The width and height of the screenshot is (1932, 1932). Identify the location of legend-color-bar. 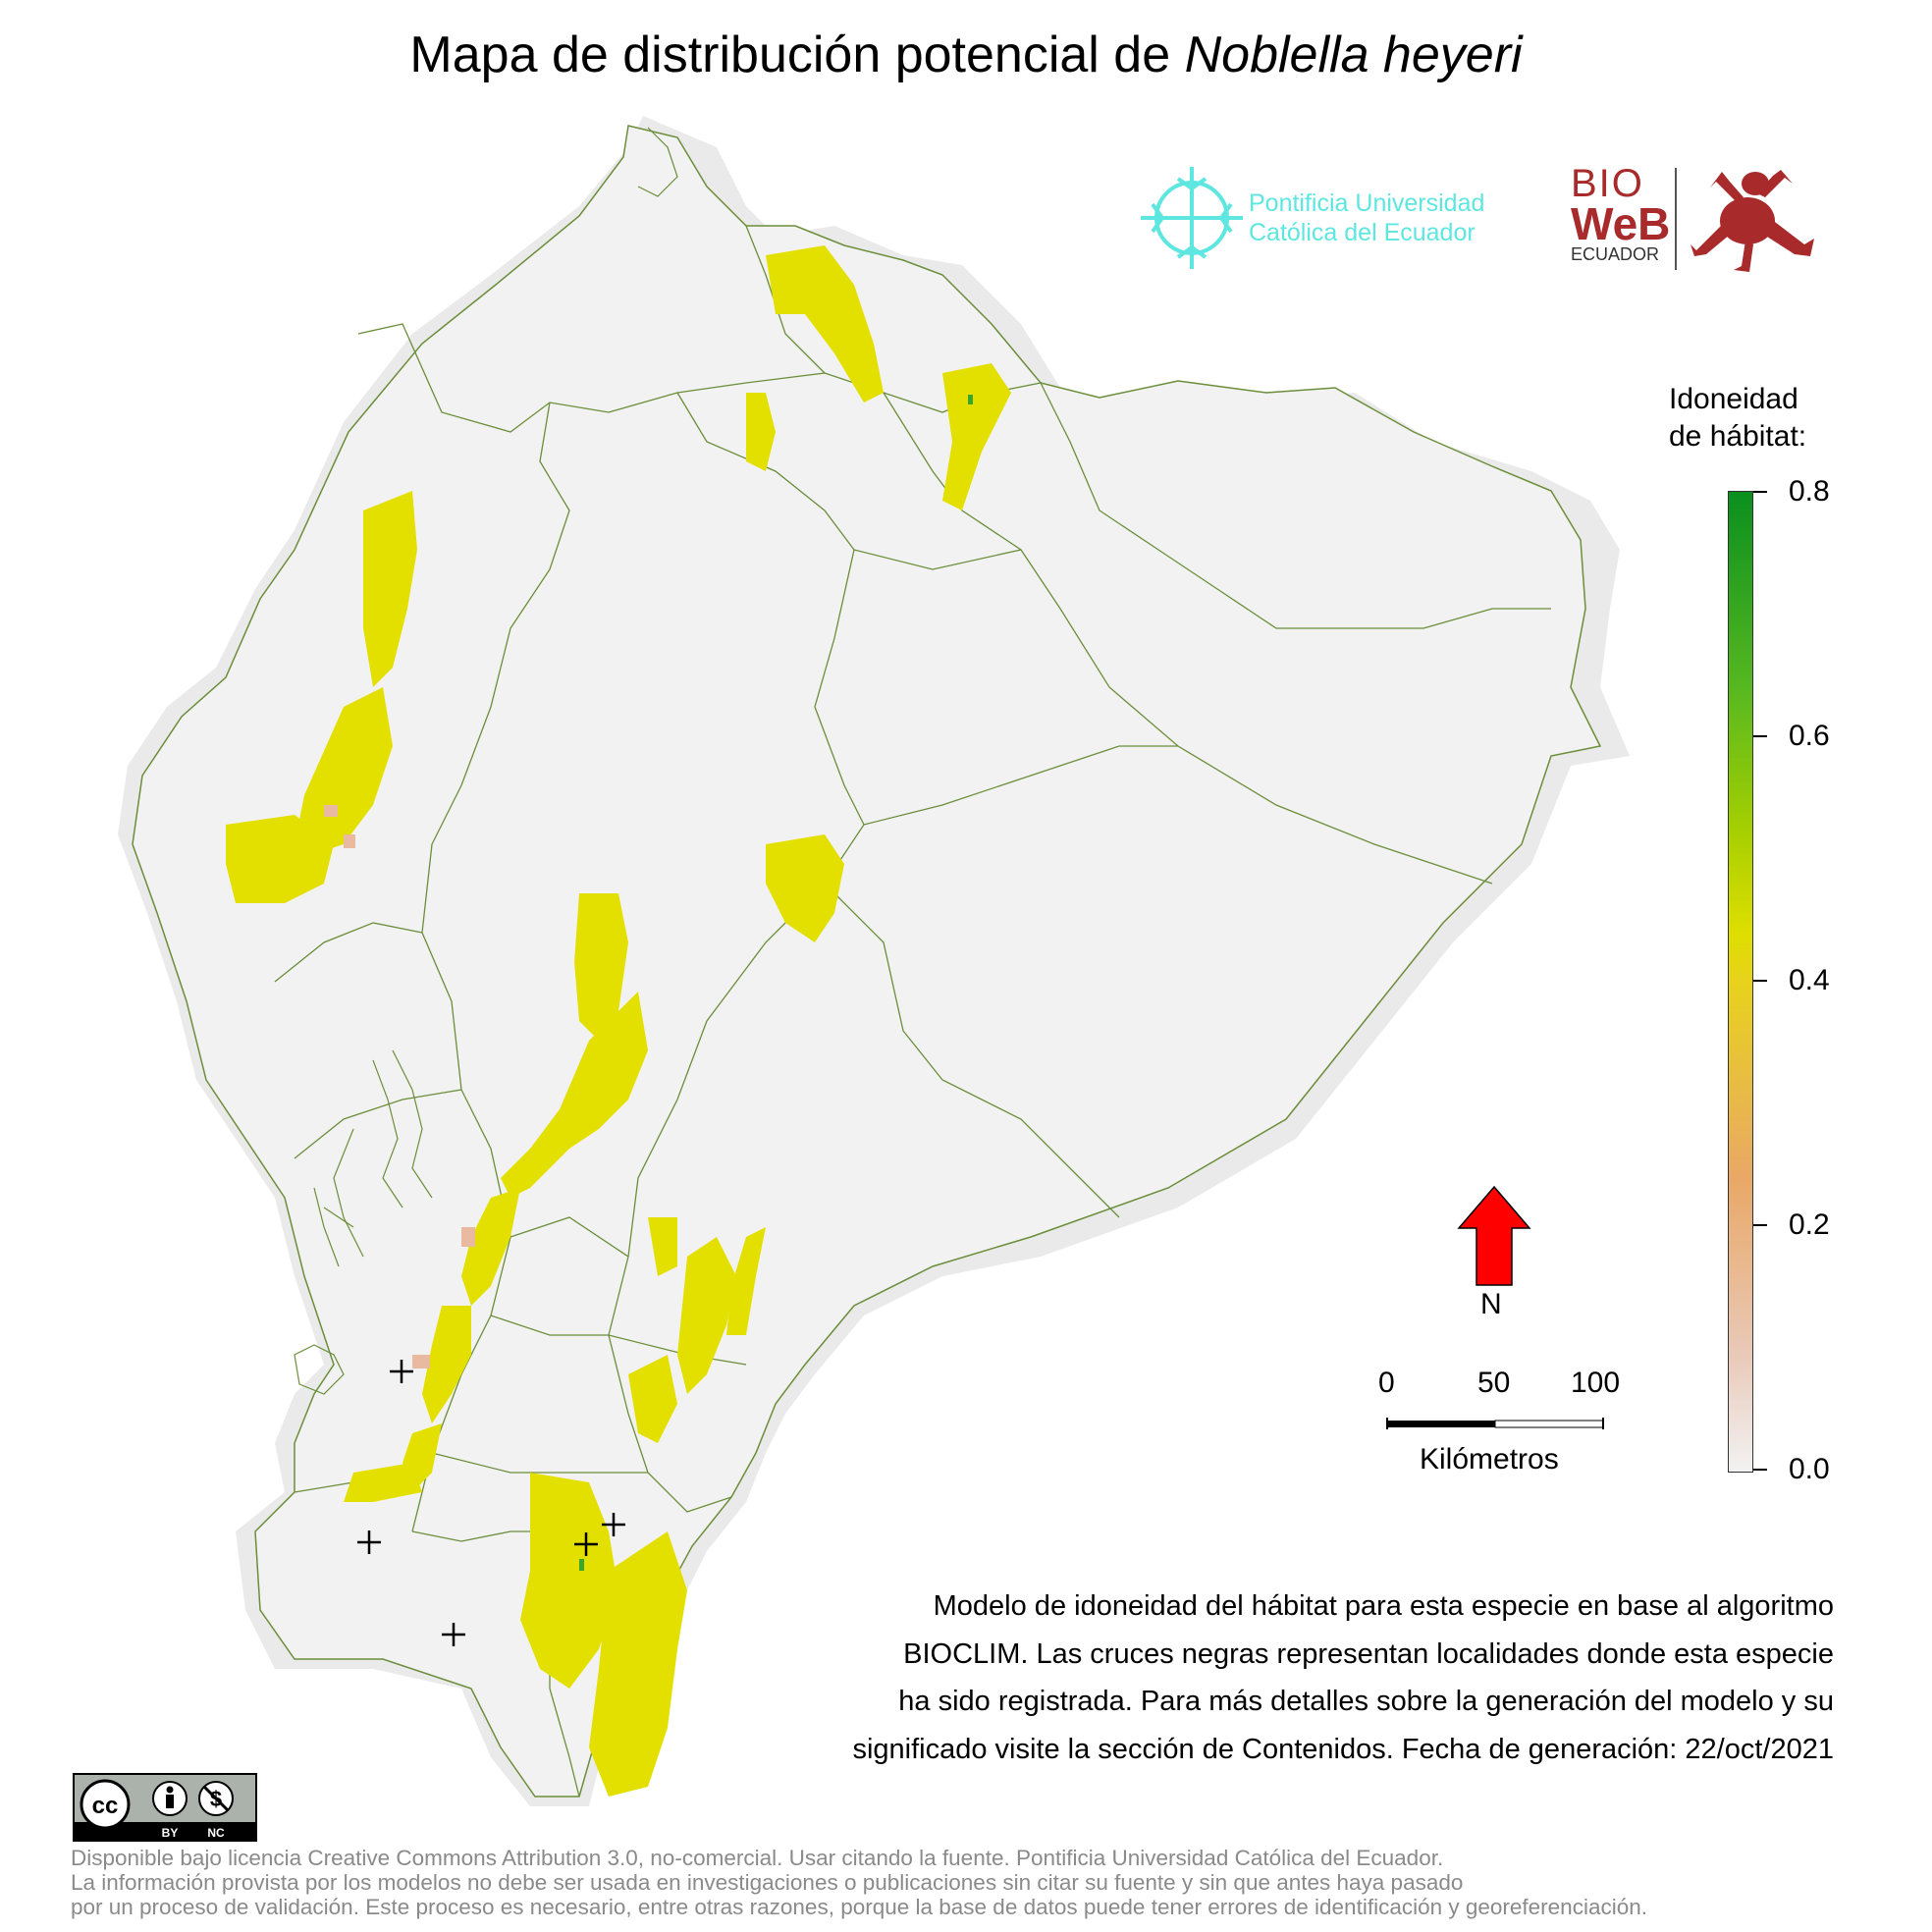
(1740, 982).